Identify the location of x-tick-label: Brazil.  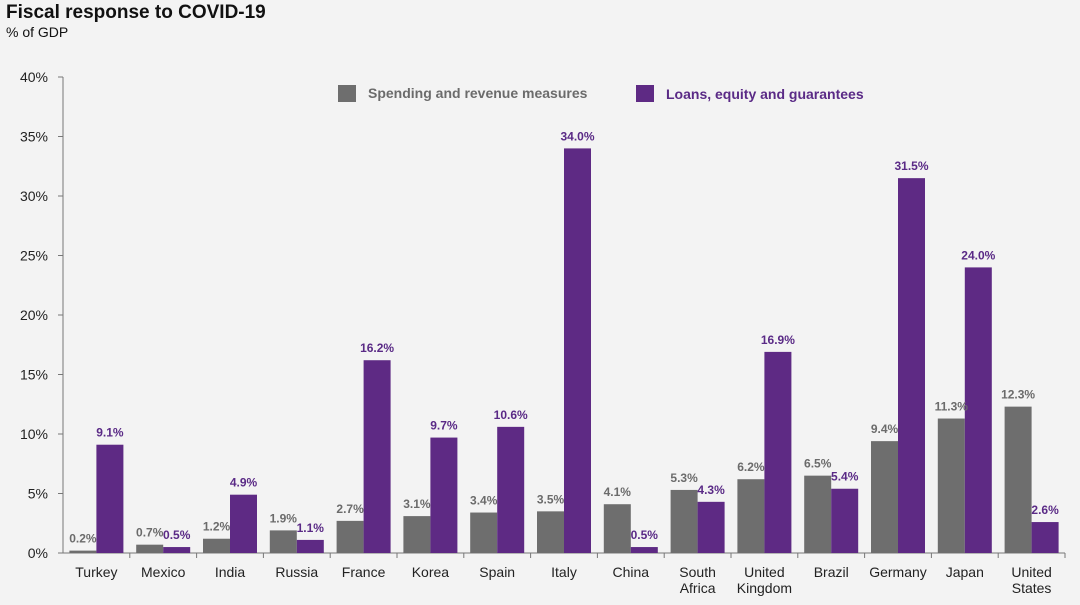
(831, 572).